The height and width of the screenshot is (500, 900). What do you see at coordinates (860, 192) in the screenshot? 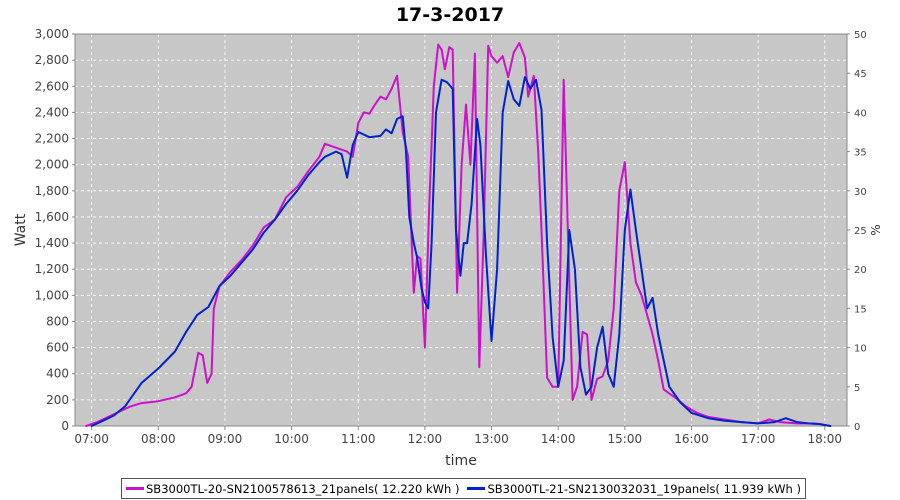
I see `y2-tick-label: 30` at bounding box center [860, 192].